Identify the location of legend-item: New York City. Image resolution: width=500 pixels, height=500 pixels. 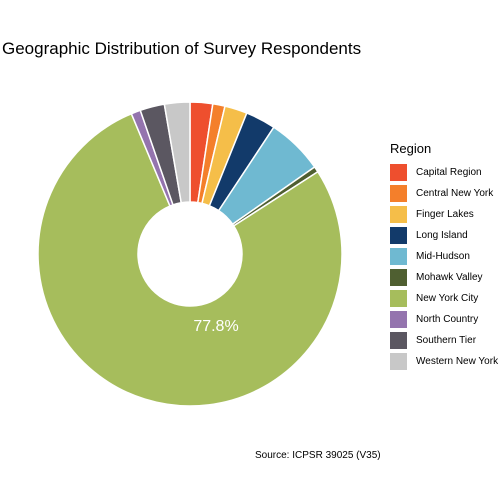
(444, 298).